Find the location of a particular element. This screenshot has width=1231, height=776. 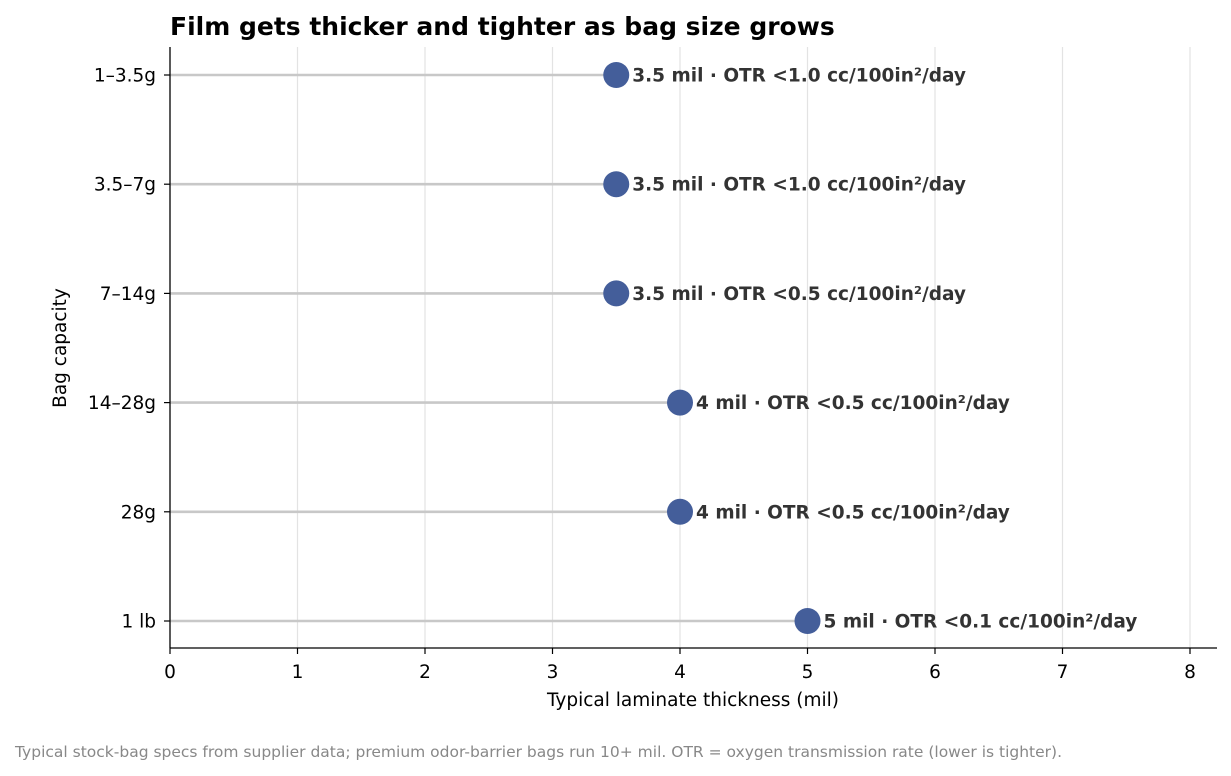

dots is located at coordinates (712, 348).